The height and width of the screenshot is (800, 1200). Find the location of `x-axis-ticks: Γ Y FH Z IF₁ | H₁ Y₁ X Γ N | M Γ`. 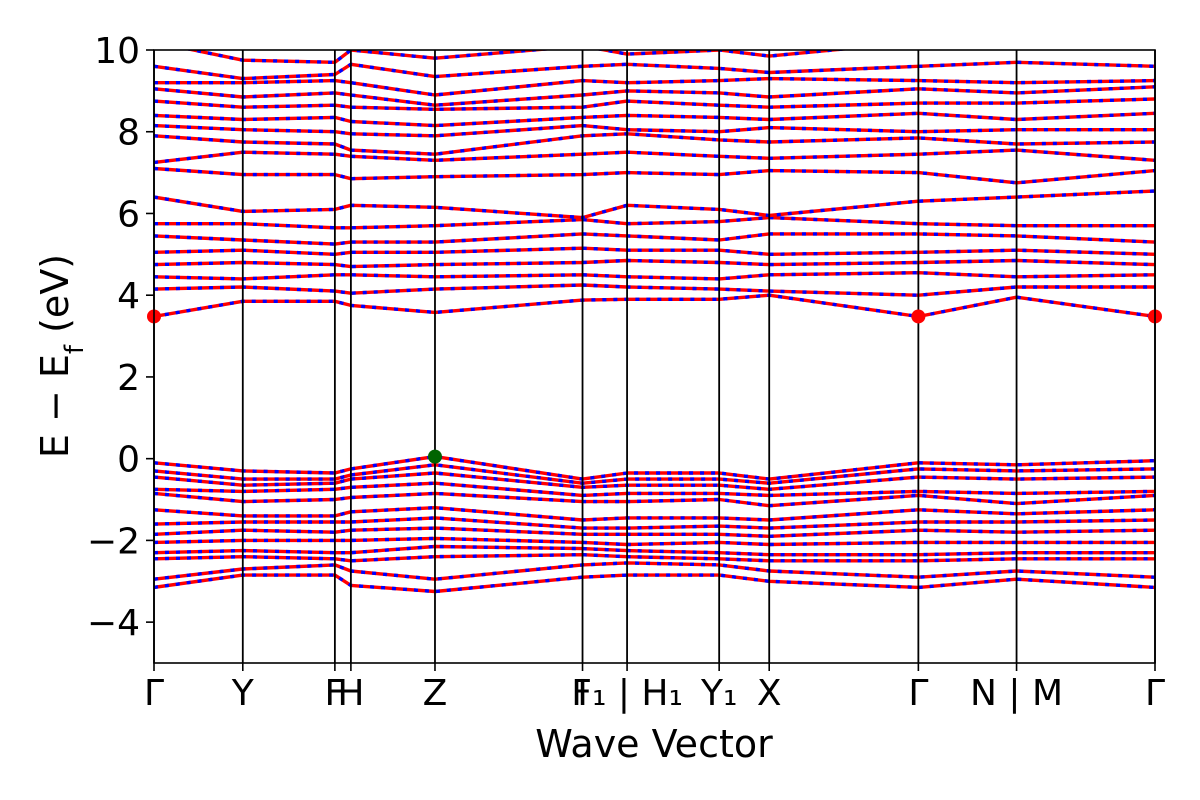

x-axis-ticks: Γ Y FH Z IF₁ | H₁ Y₁ X Γ N | M Γ is located at coordinates (654, 688).